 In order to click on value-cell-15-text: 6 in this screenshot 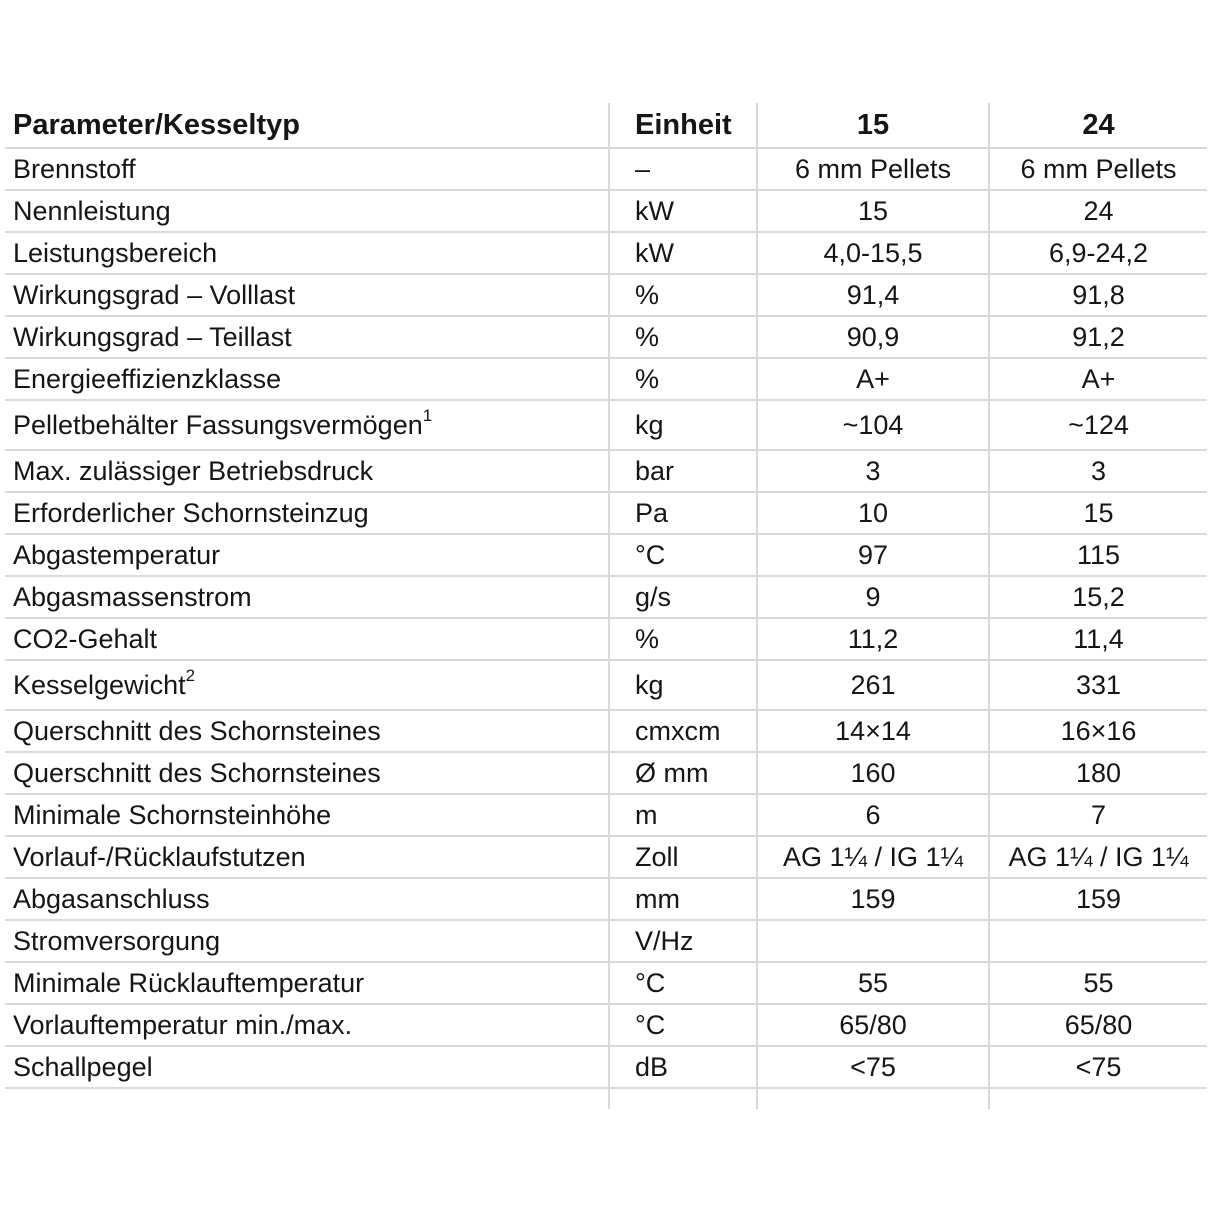, I will do `click(873, 814)`.